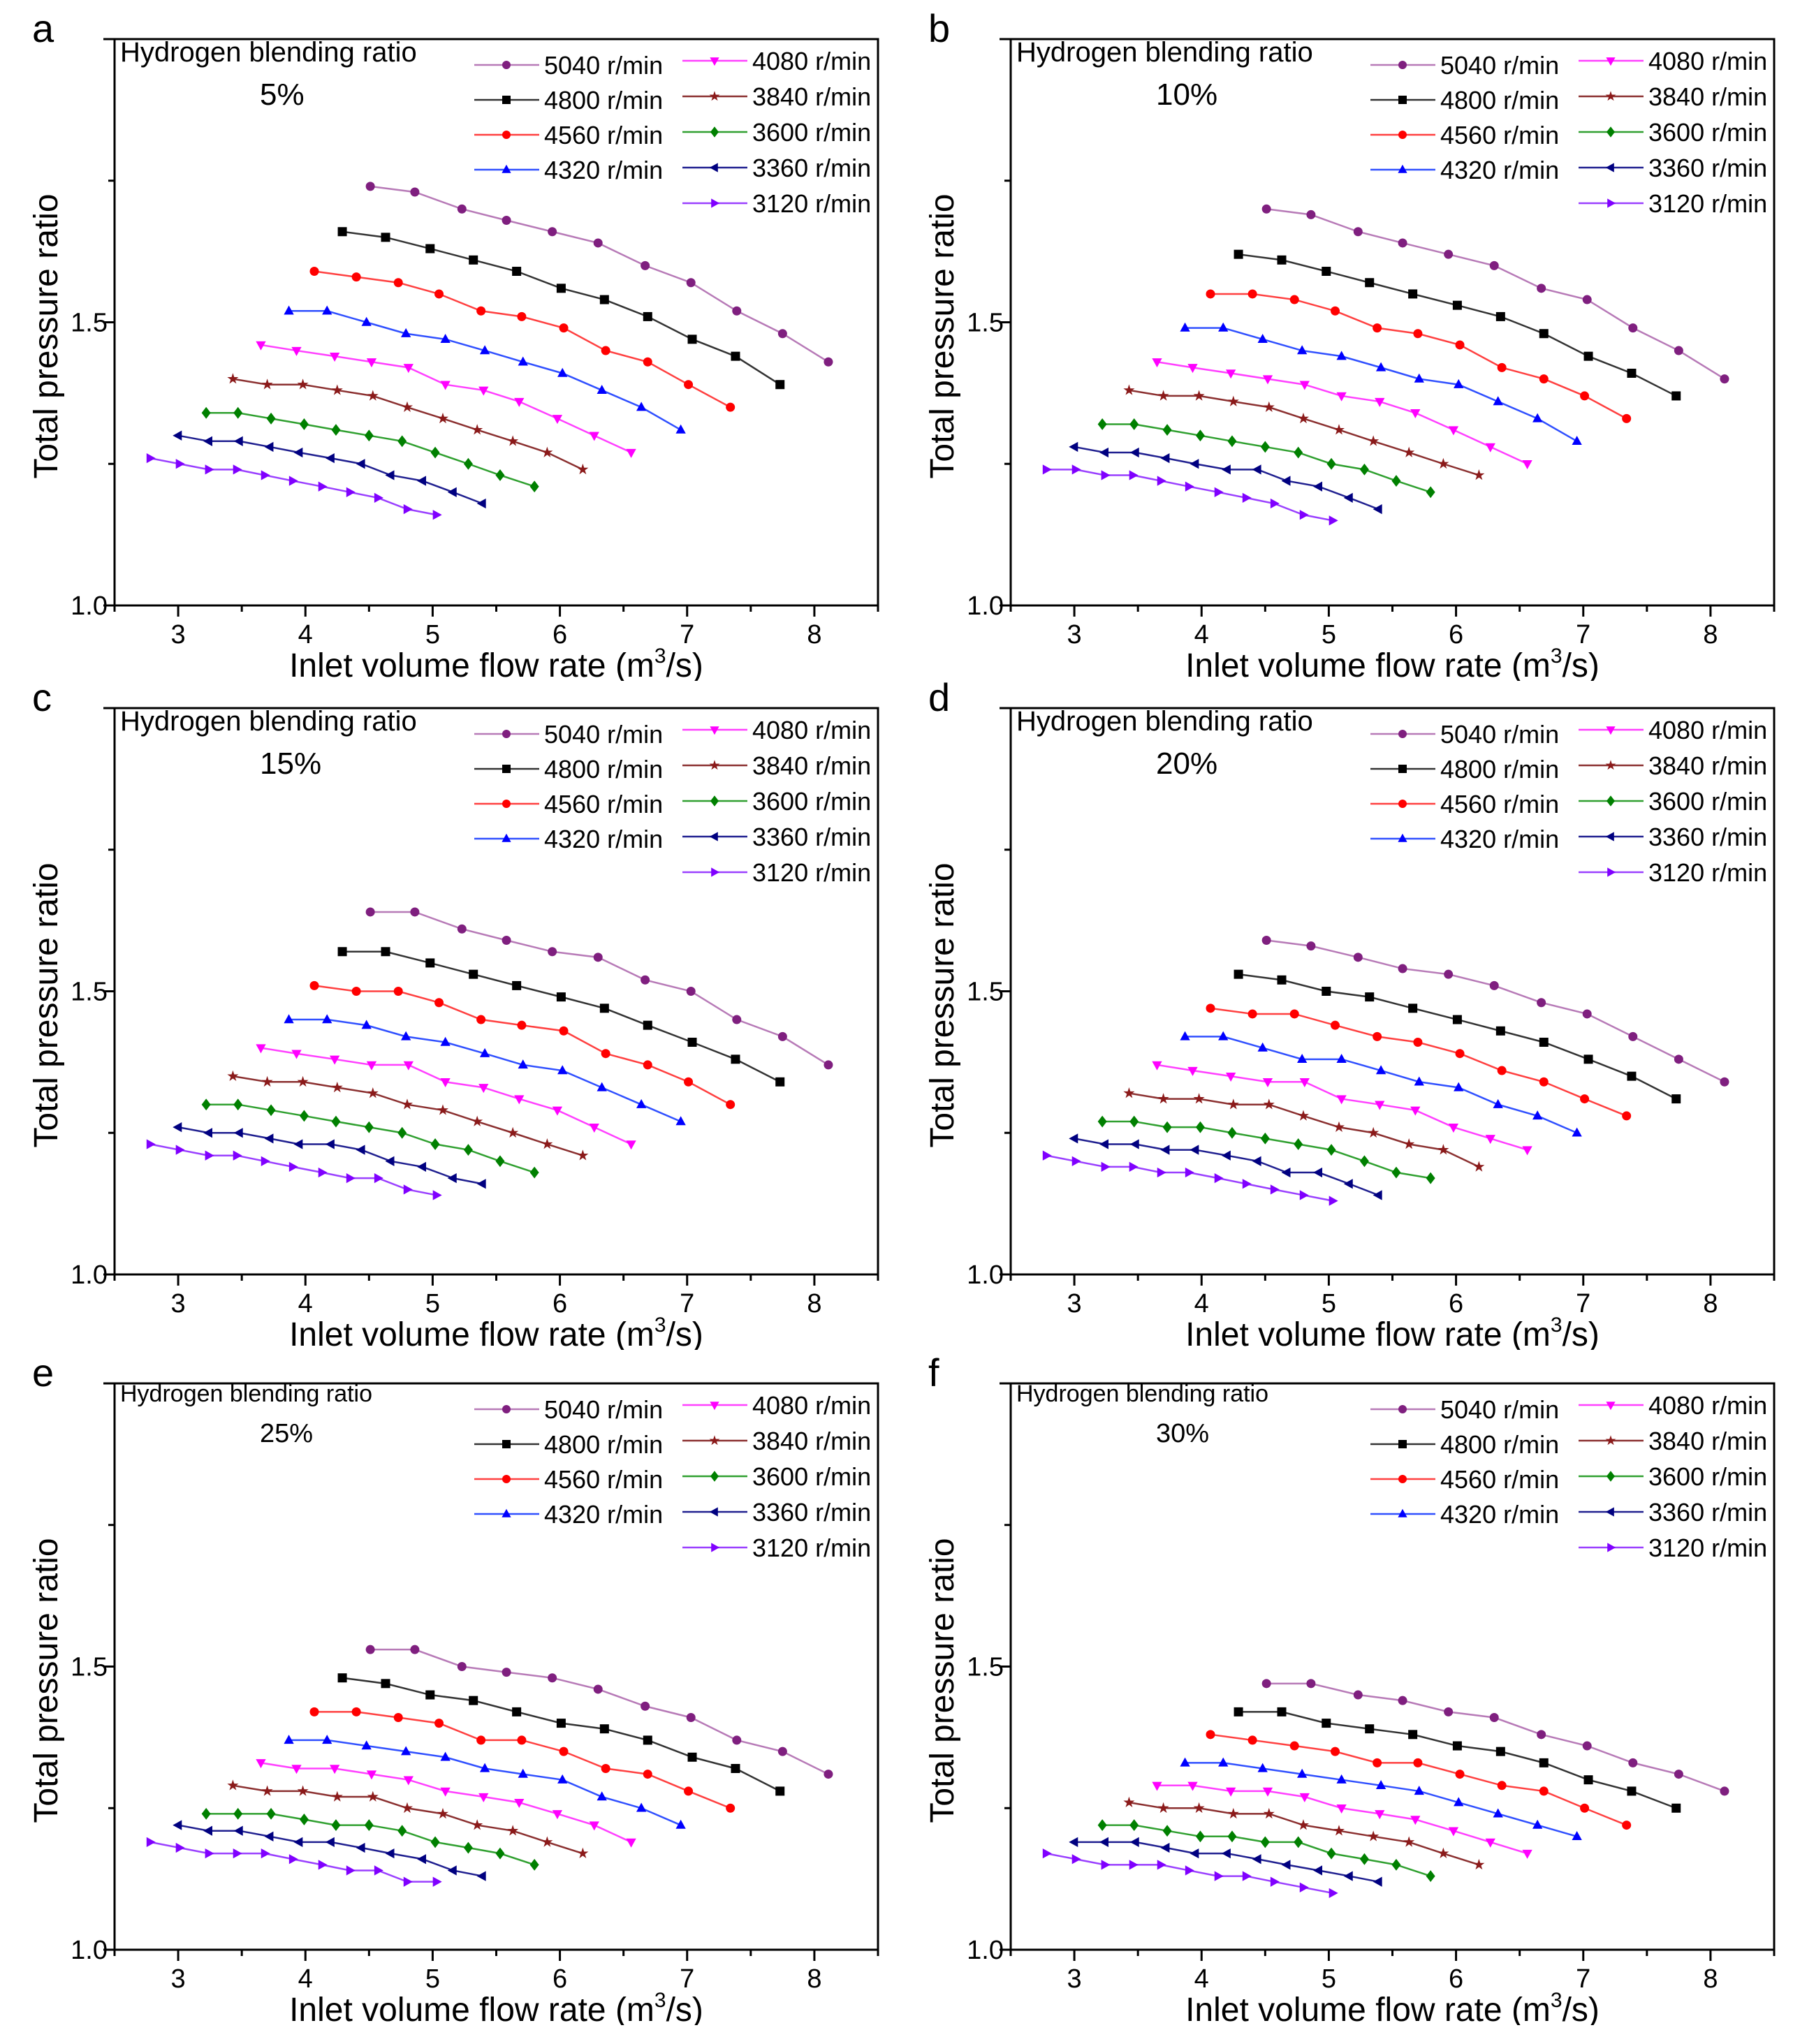 This screenshot has width=1793, height=2044. What do you see at coordinates (506, 168) in the screenshot?
I see `legend-marker-triangle-up-icon` at bounding box center [506, 168].